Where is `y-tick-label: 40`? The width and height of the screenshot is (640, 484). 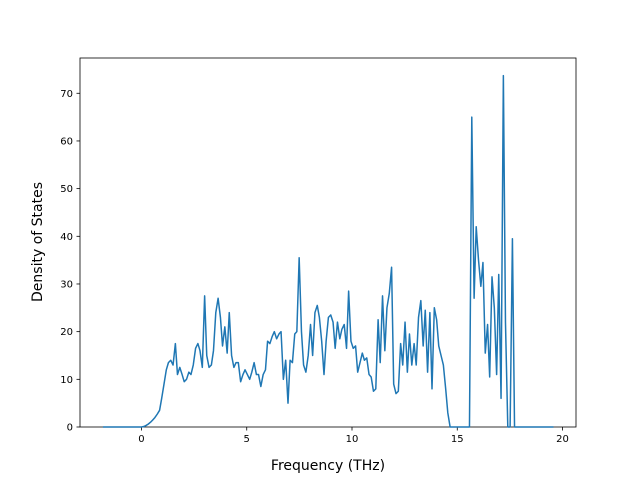
y-tick-label: 40 is located at coordinates (66, 237).